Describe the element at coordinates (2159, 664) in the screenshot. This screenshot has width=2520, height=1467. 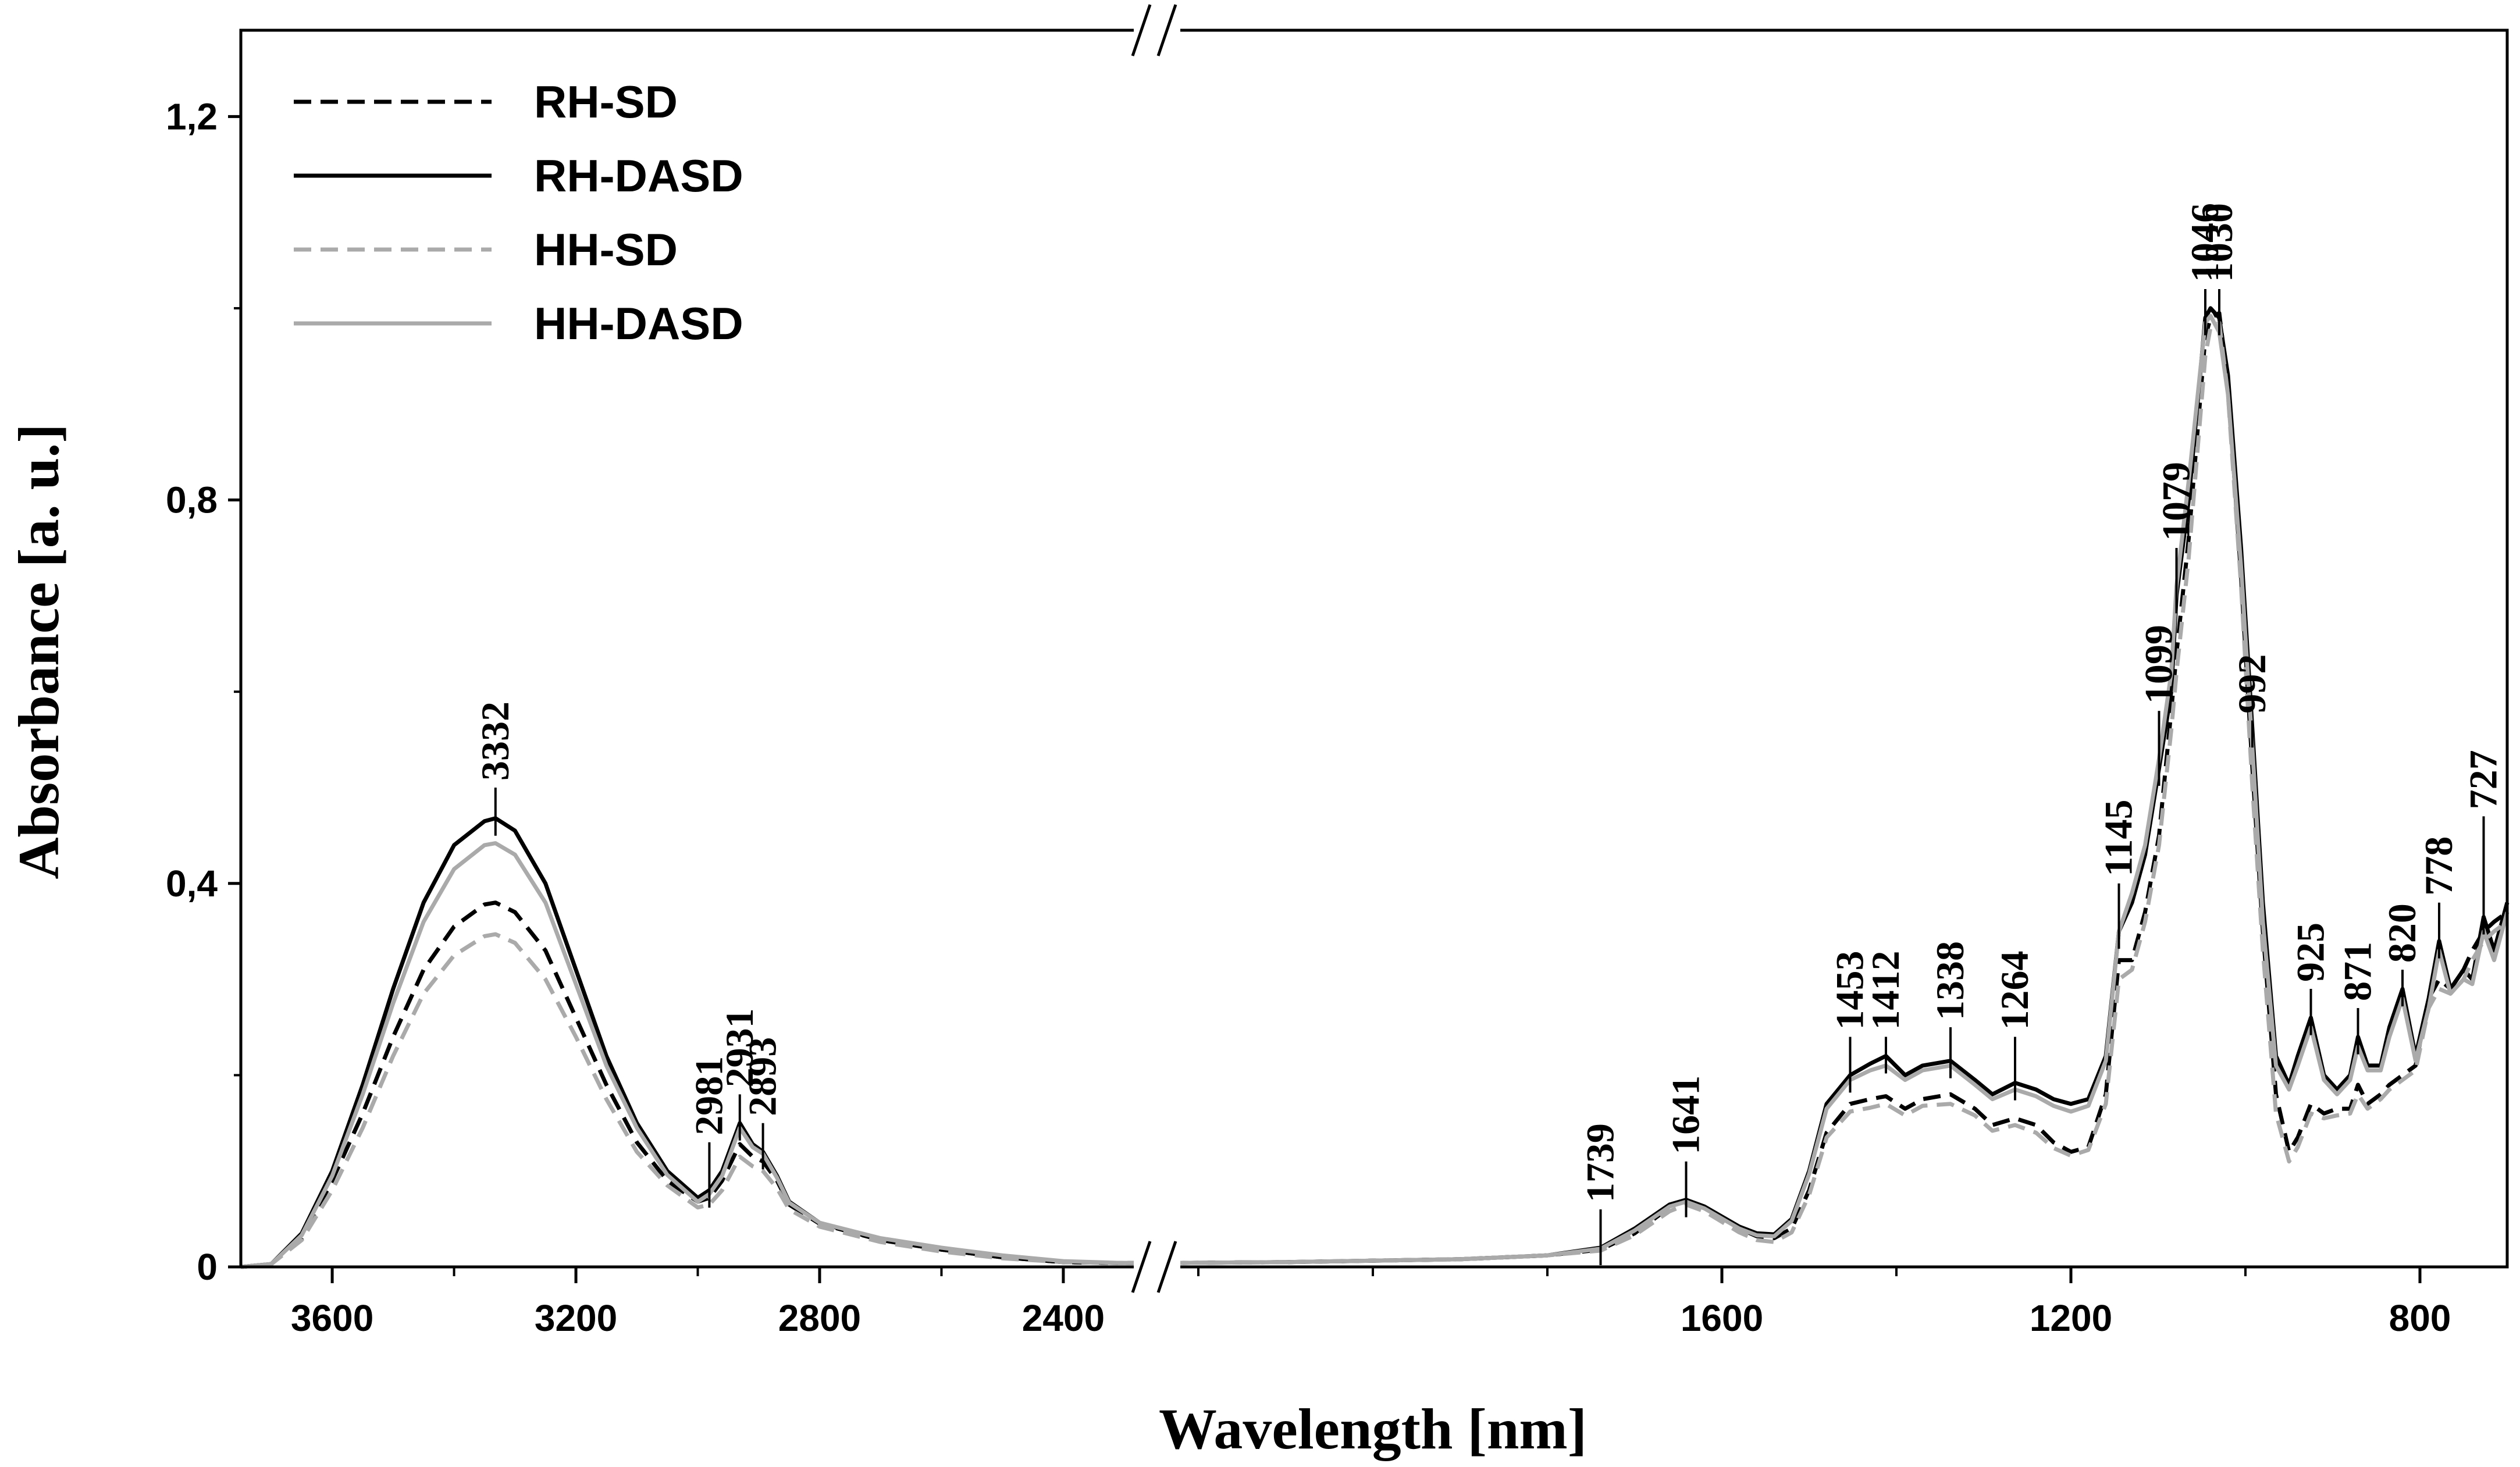
I see `peak-label: 1099` at that location.